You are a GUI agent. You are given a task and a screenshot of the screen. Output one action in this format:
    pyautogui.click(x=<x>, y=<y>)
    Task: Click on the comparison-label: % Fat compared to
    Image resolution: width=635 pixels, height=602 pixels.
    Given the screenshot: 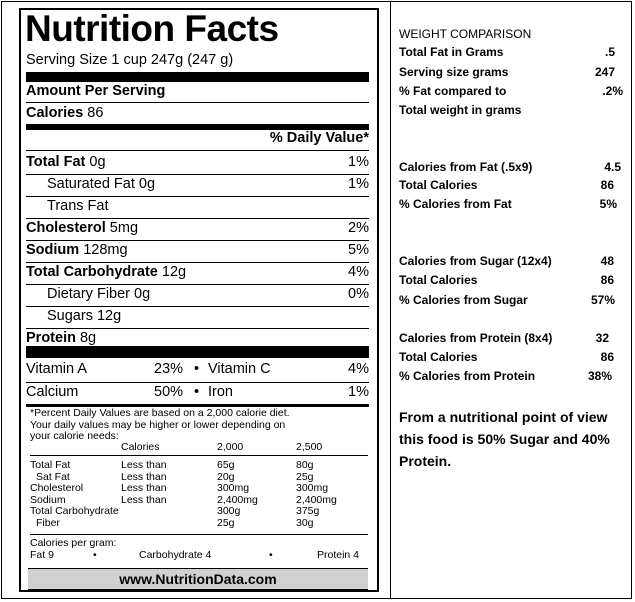 What is the action you would take?
    pyautogui.click(x=453, y=91)
    